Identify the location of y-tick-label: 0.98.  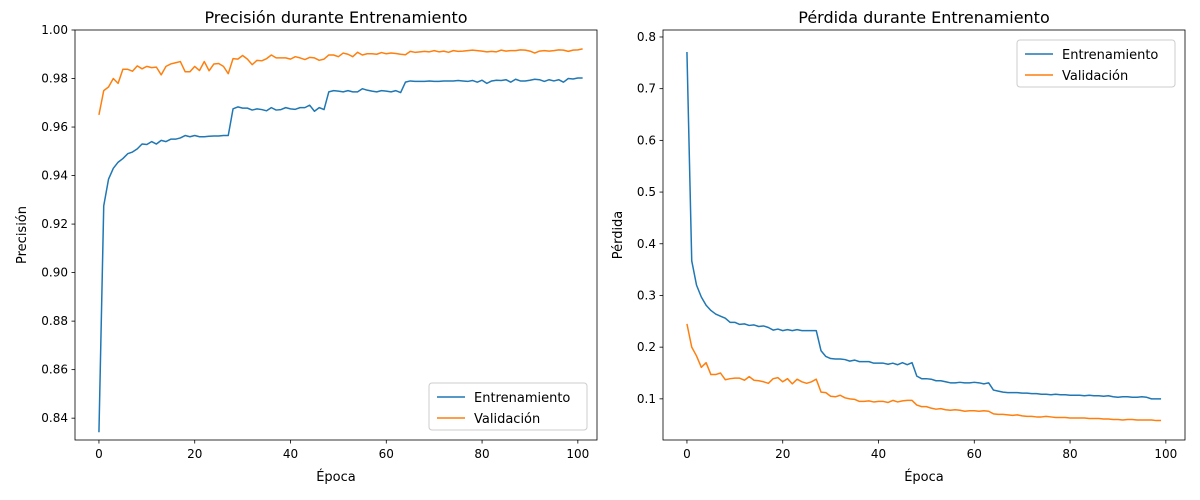
(54, 79).